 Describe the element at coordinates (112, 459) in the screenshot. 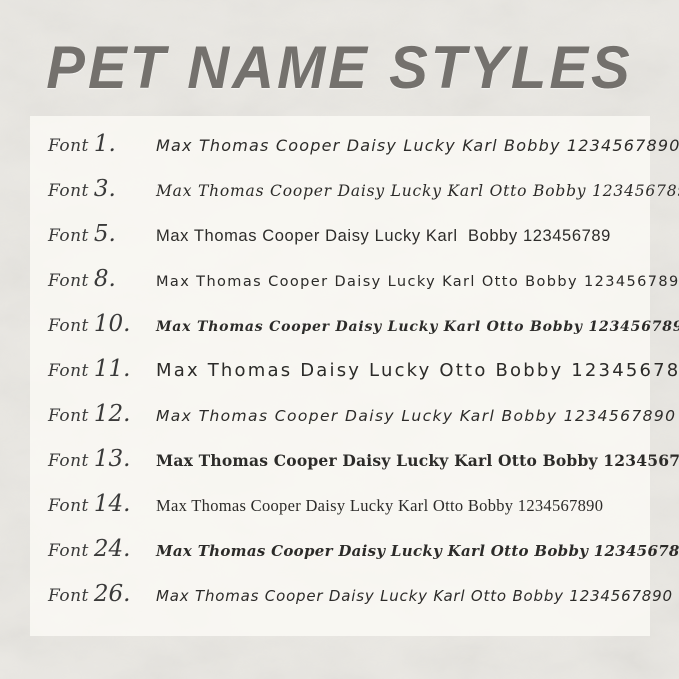

I see `font-label-number: 13.` at that location.